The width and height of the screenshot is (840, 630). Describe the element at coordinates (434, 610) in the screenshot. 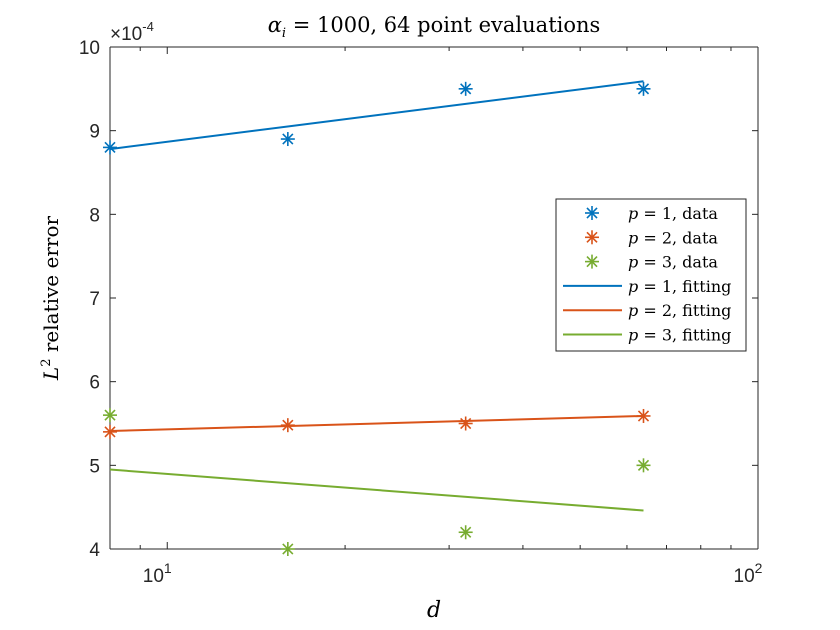

I see `x-axis-label: d` at that location.